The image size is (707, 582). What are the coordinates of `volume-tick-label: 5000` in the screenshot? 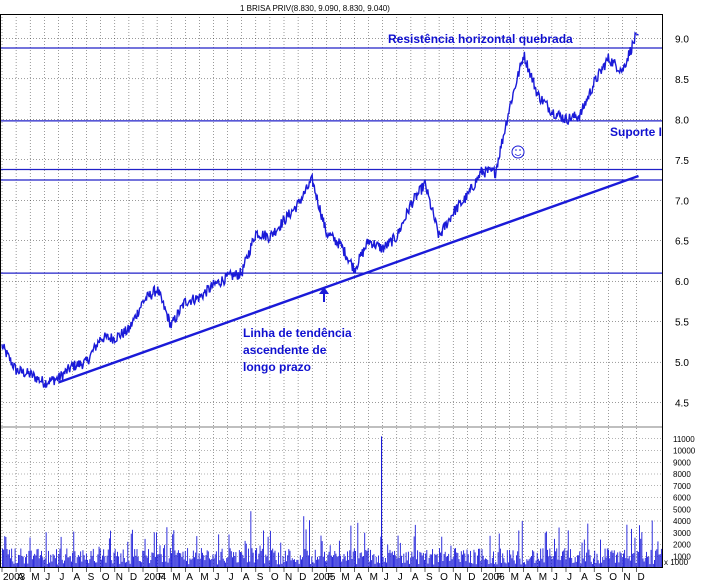 It's located at (682, 509).